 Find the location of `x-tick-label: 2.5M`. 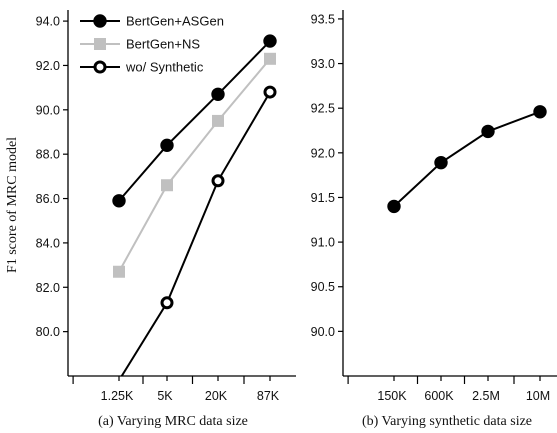

x-tick-label: 2.5M is located at coordinates (486, 396).